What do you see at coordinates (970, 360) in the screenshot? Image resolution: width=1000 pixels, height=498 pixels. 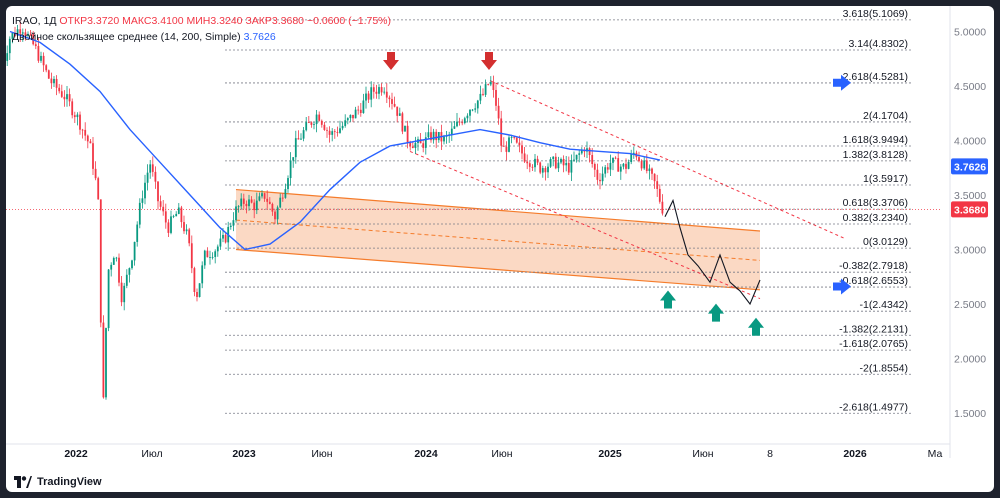 I see `price-axis-tick: 2.0000` at bounding box center [970, 360].